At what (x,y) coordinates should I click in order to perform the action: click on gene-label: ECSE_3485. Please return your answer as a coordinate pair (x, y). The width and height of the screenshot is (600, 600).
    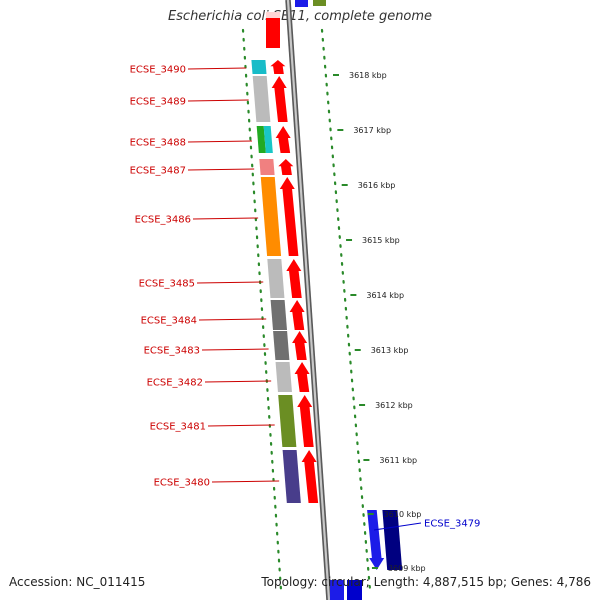
    Looking at the image, I should click on (167, 284).